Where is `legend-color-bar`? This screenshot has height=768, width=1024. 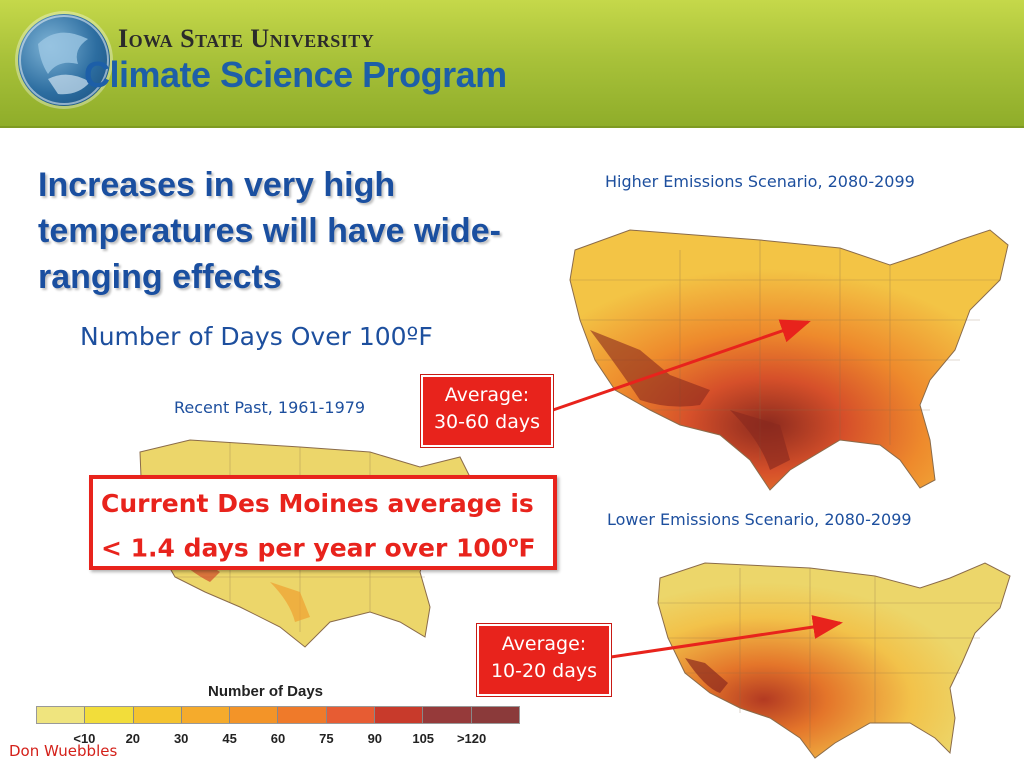
legend-color-bar is located at coordinates (278, 715).